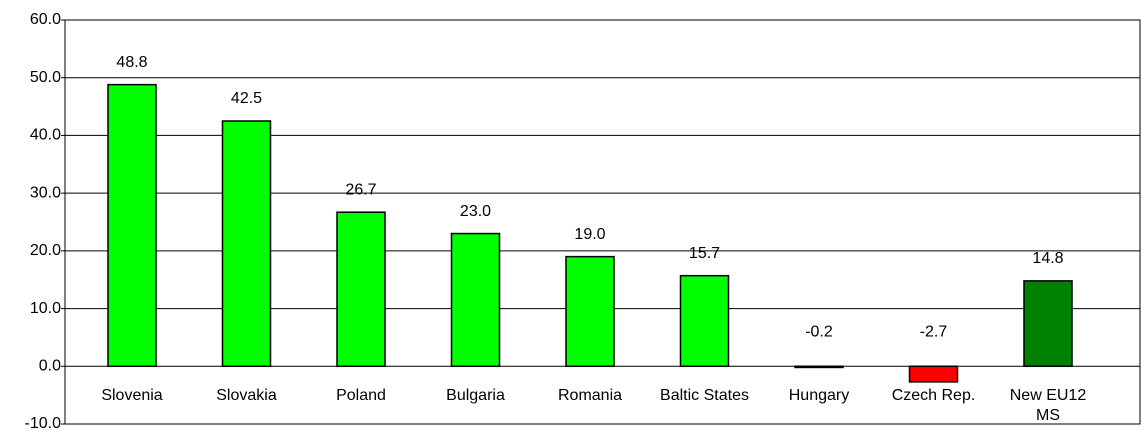 Image resolution: width=1147 pixels, height=432 pixels. I want to click on x-tick-label: Bulgaria, so click(475, 396).